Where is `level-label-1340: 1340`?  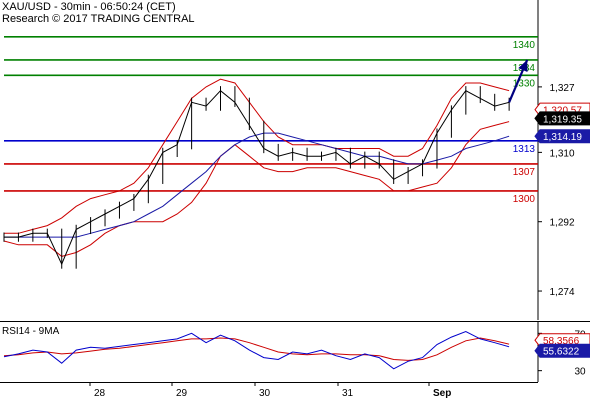 level-label-1340: 1340 is located at coordinates (524, 45).